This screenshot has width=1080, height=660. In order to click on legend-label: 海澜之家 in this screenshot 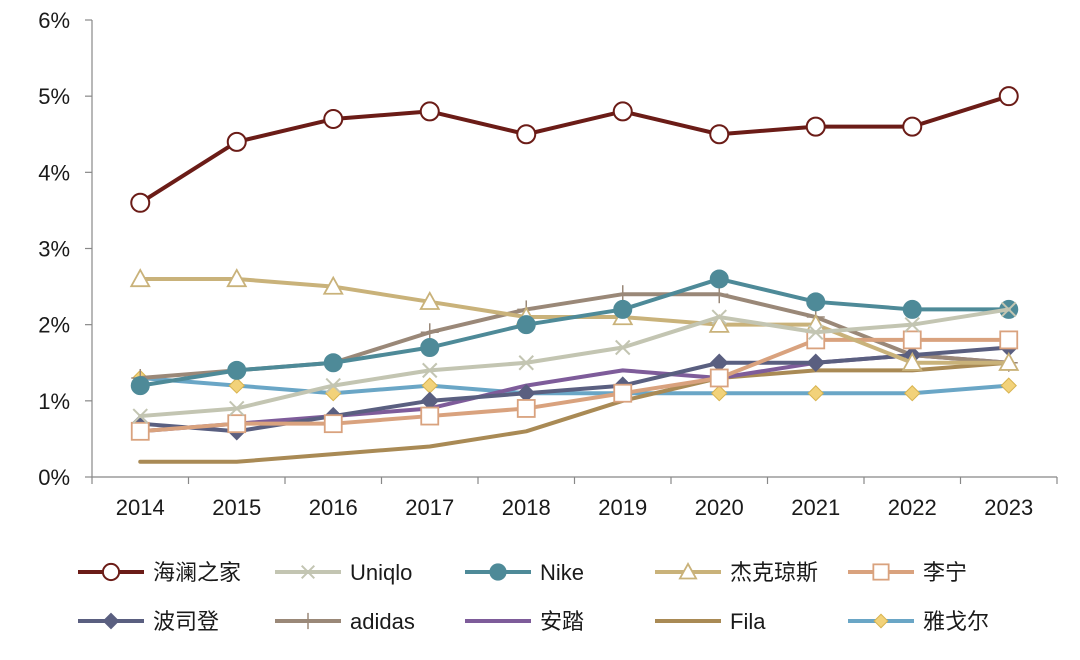, I will do `click(197, 572)`.